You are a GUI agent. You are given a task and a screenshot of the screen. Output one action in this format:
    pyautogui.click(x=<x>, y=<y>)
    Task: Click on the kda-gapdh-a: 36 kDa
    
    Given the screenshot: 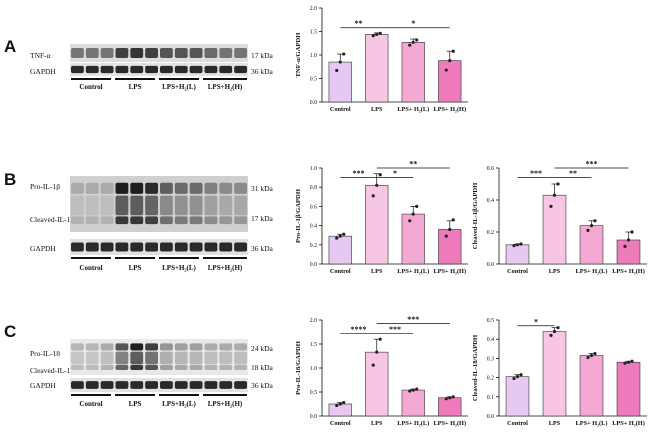 What is the action you would take?
    pyautogui.click(x=262, y=71)
    